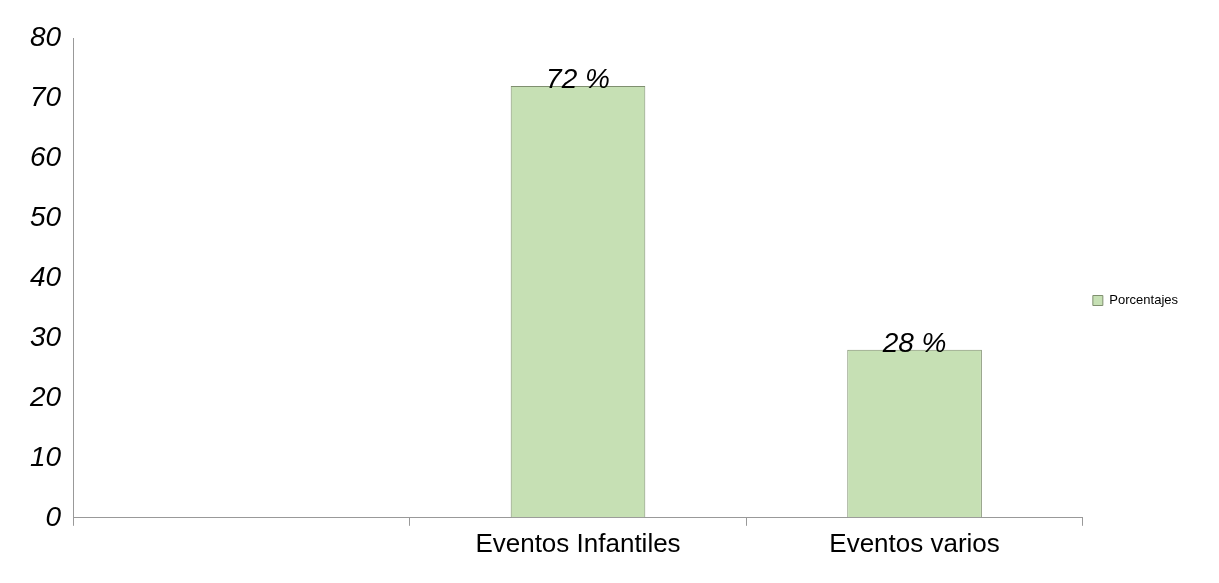 The width and height of the screenshot is (1219, 583). I want to click on data-label: 72 %, so click(578, 78).